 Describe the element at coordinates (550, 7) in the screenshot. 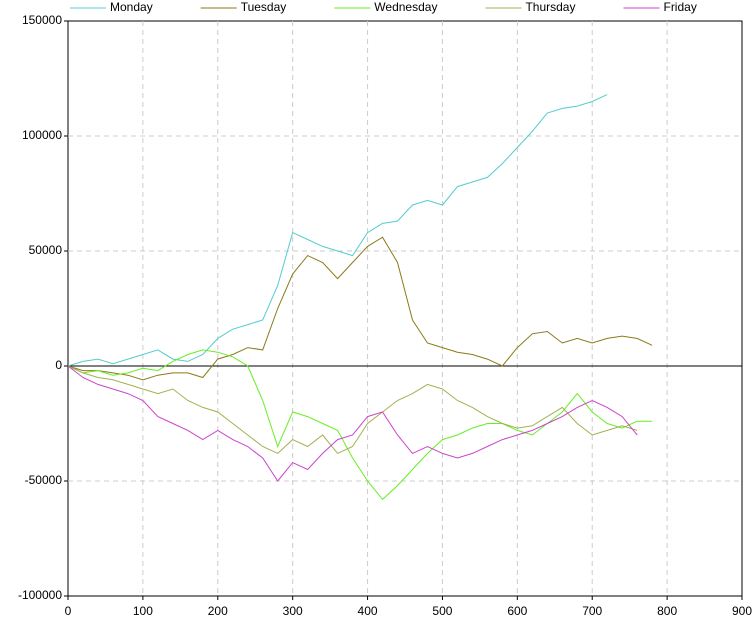

I see `legend-label: Thursday` at that location.